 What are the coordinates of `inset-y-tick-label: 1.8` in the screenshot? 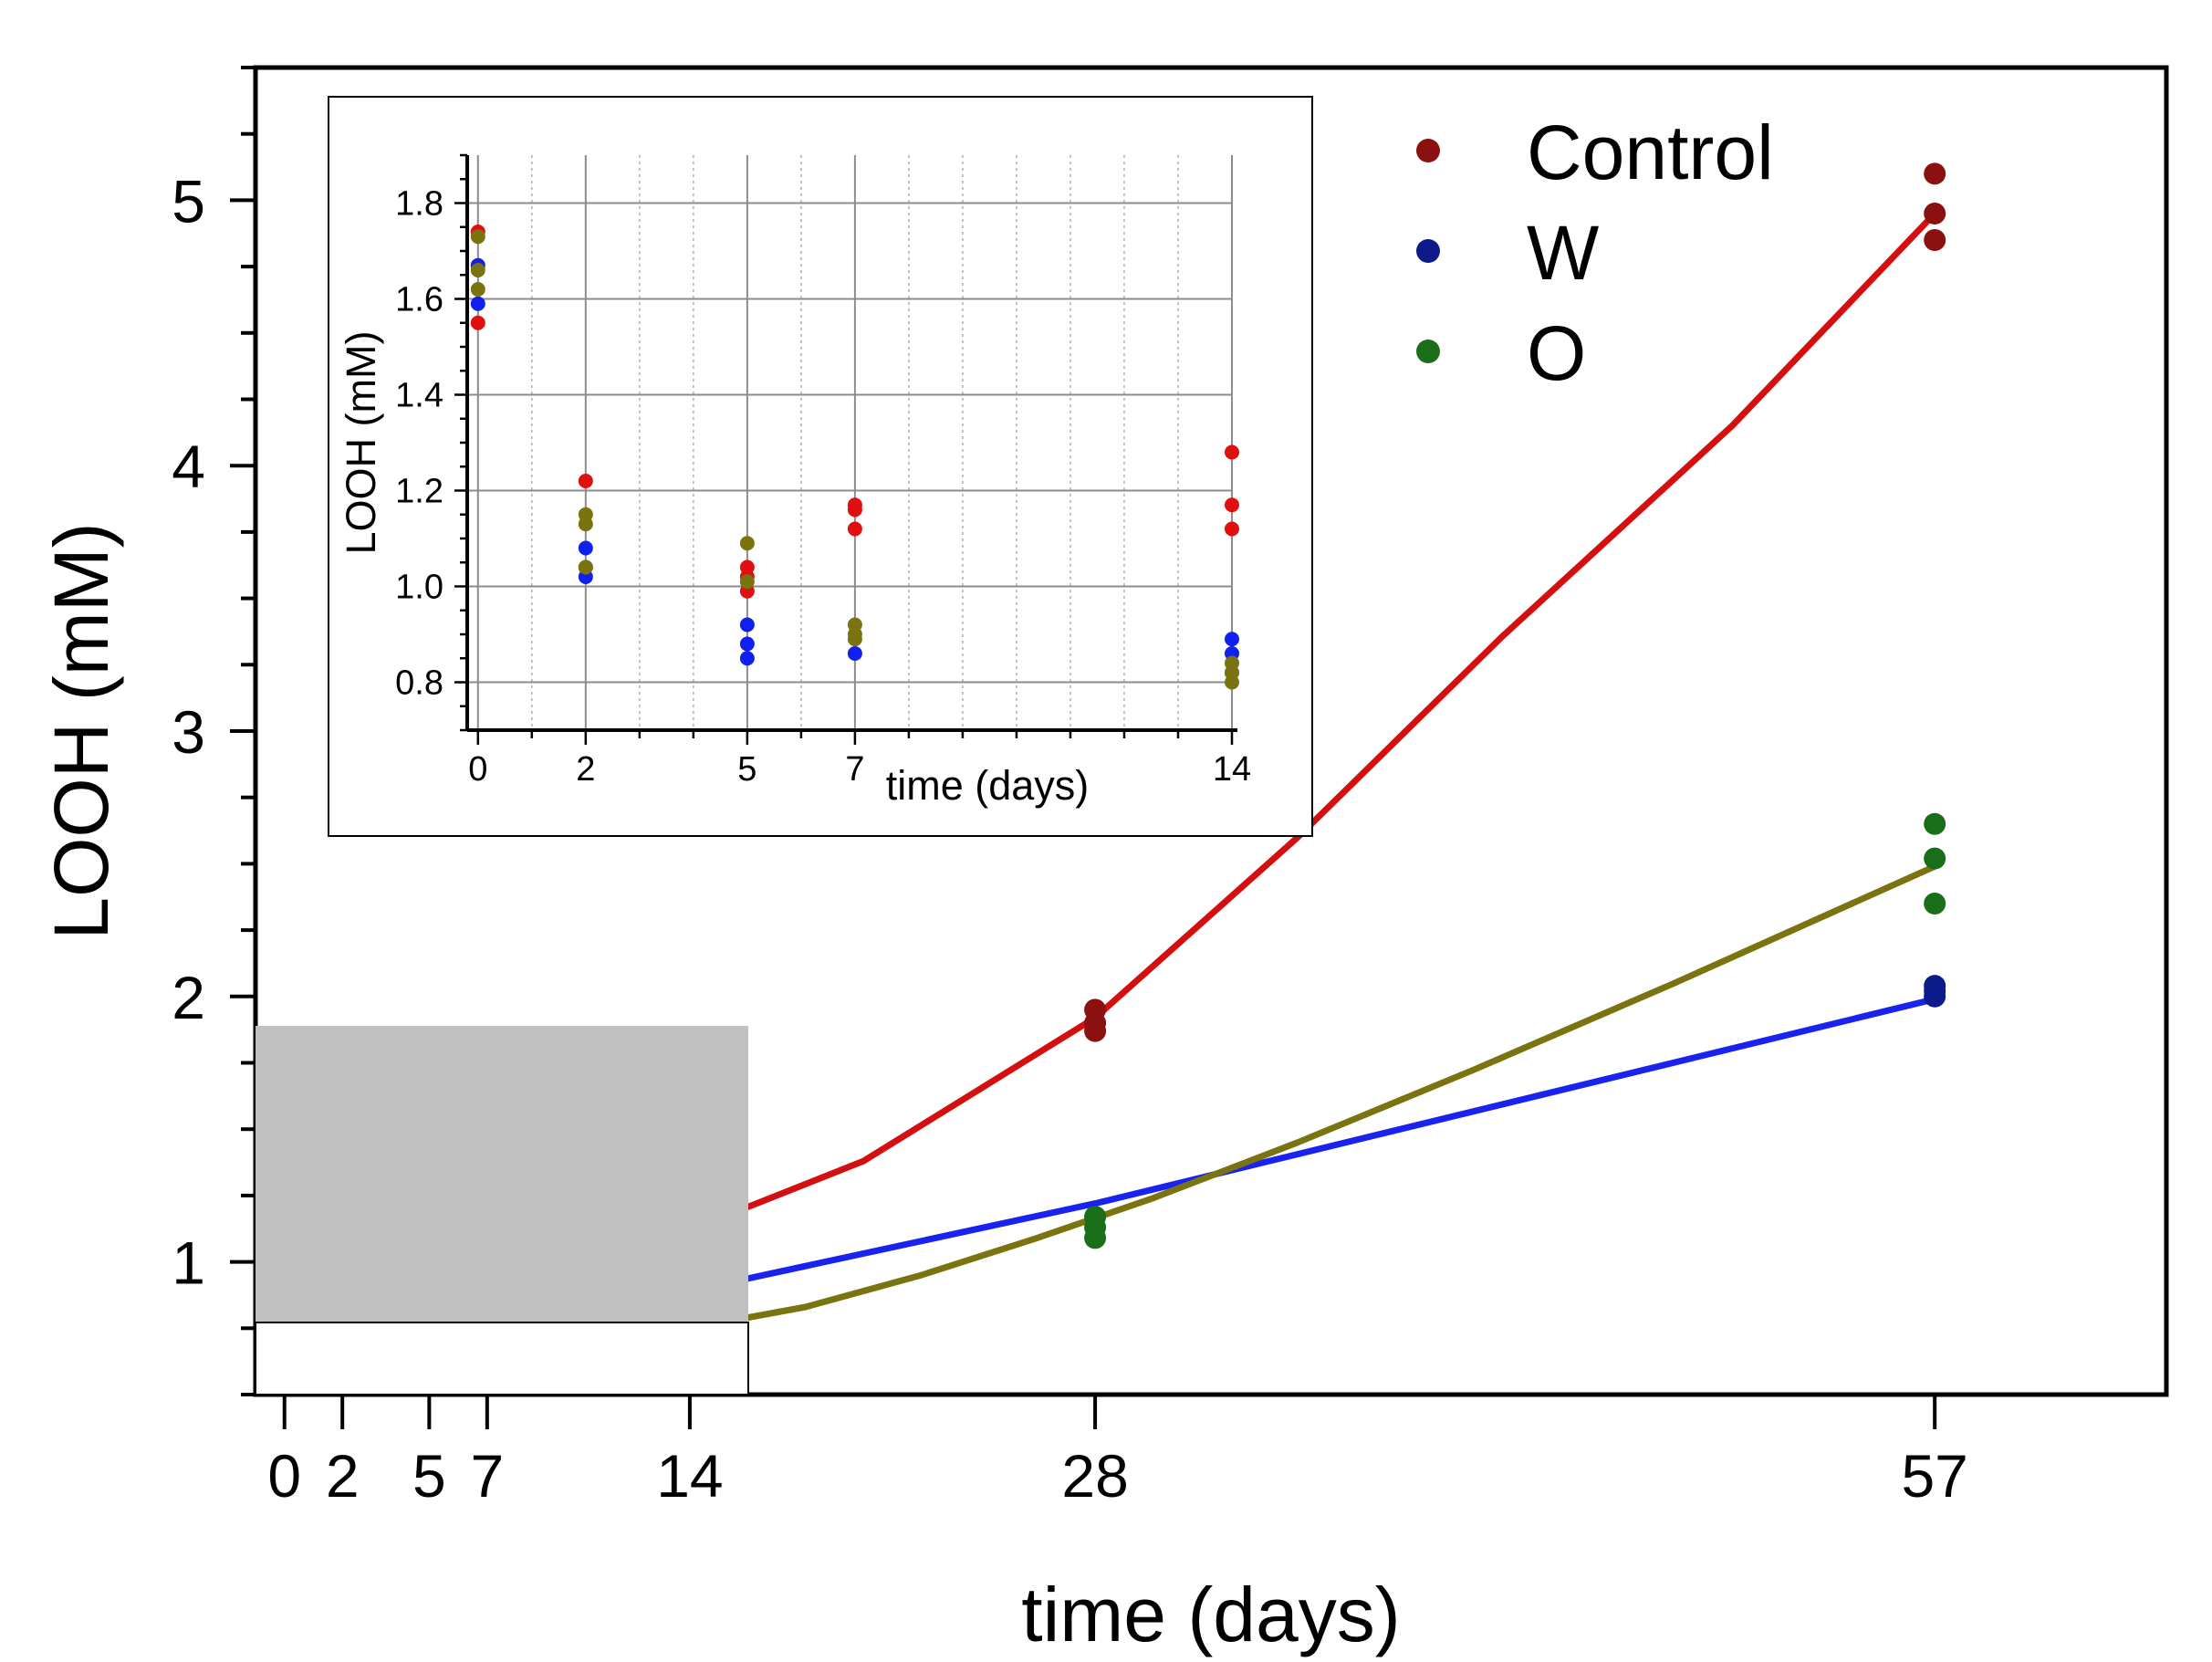 It's located at (419, 205).